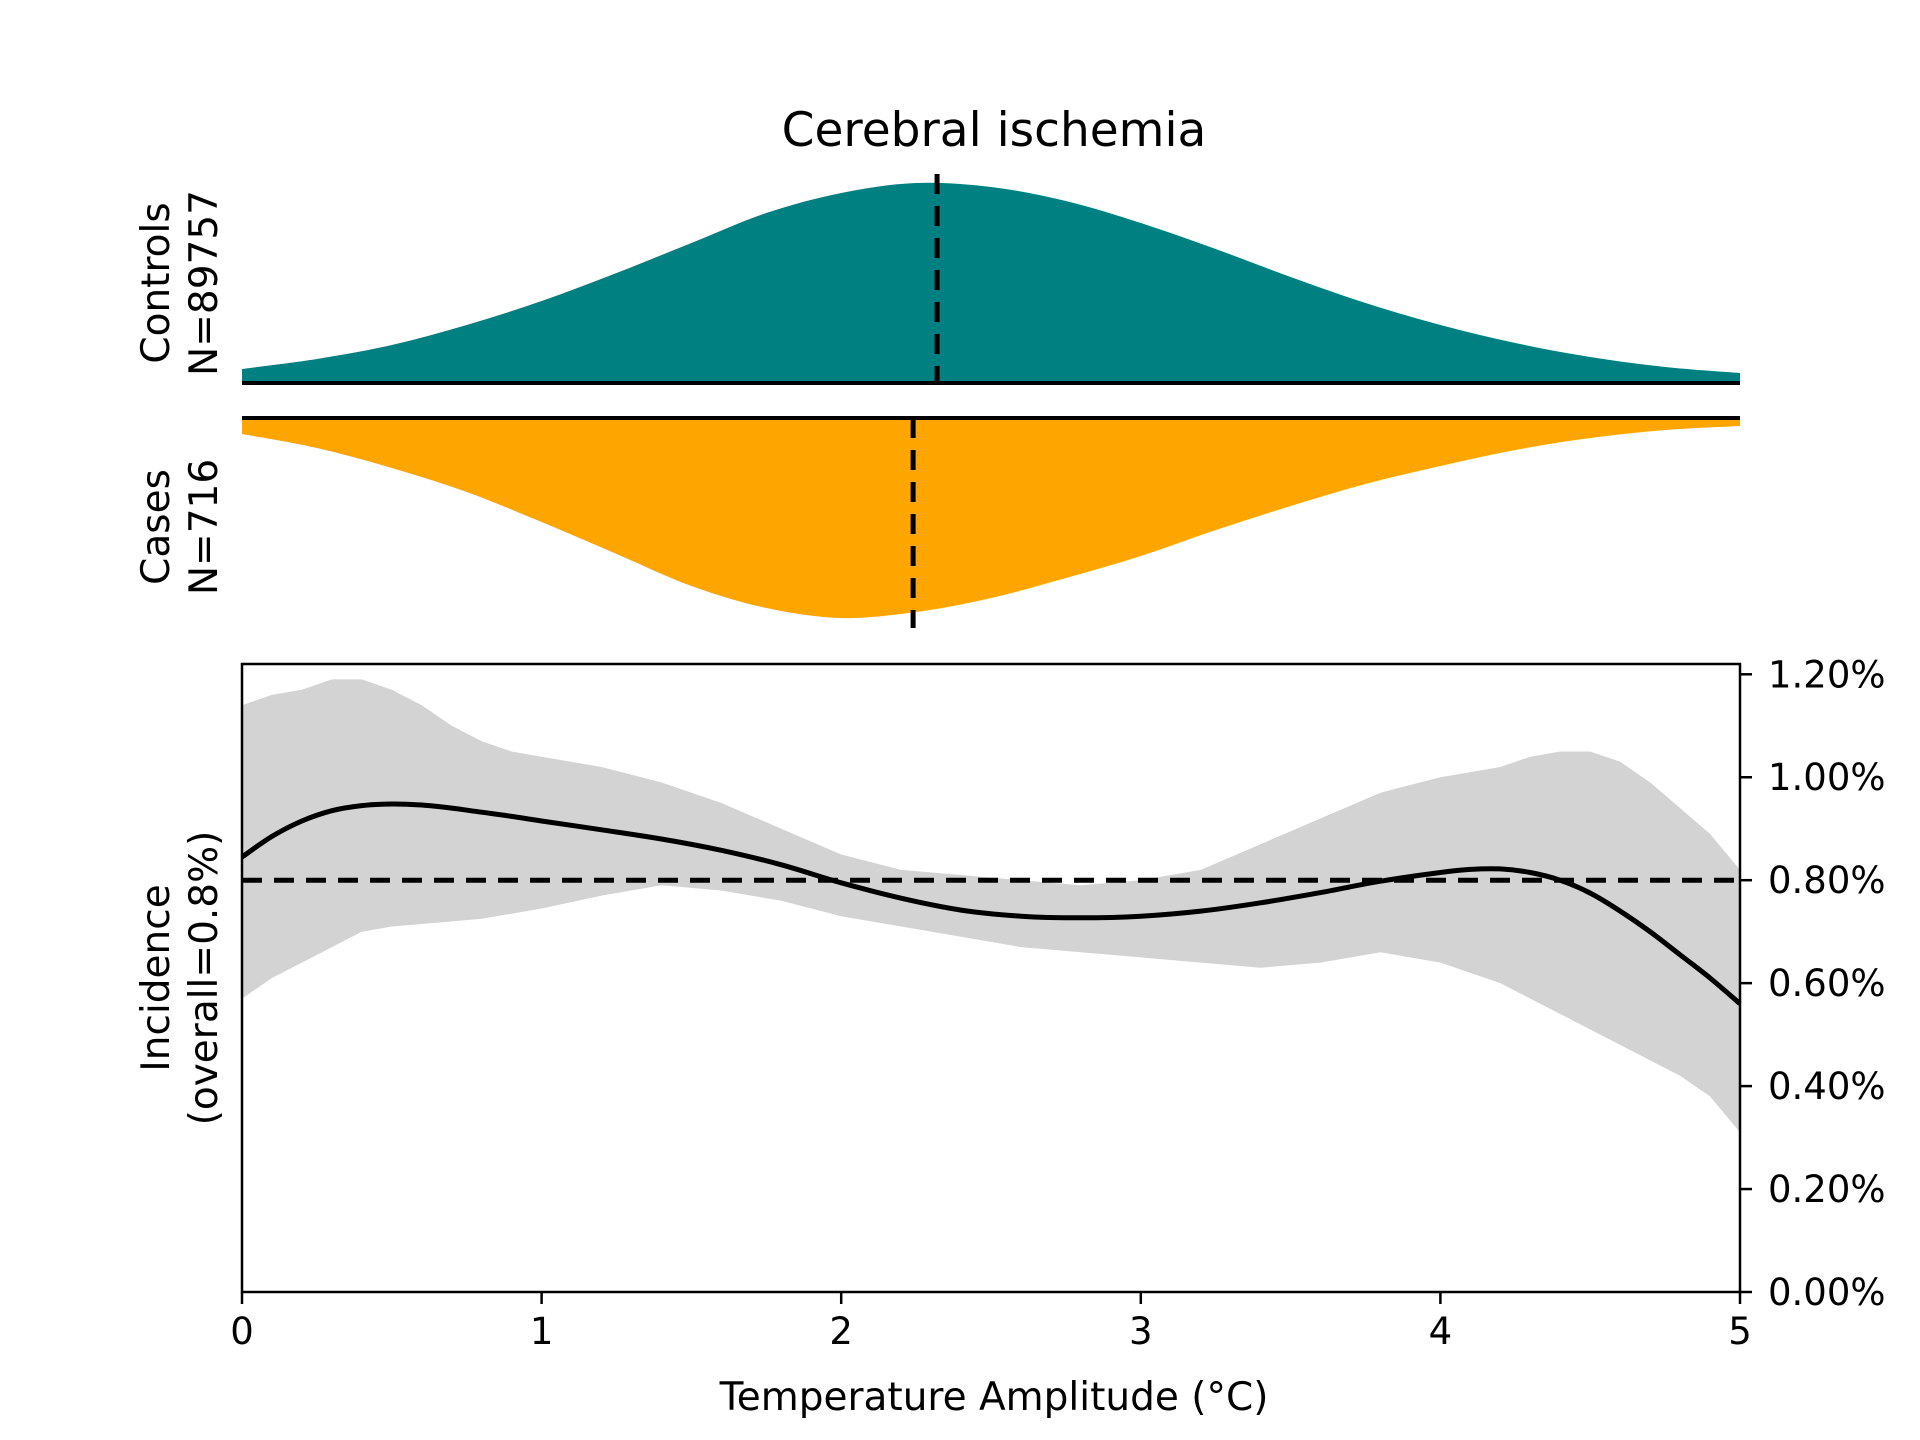 This screenshot has height=1440, width=1920. I want to click on y-tick-label: 0.00%, so click(1827, 1292).